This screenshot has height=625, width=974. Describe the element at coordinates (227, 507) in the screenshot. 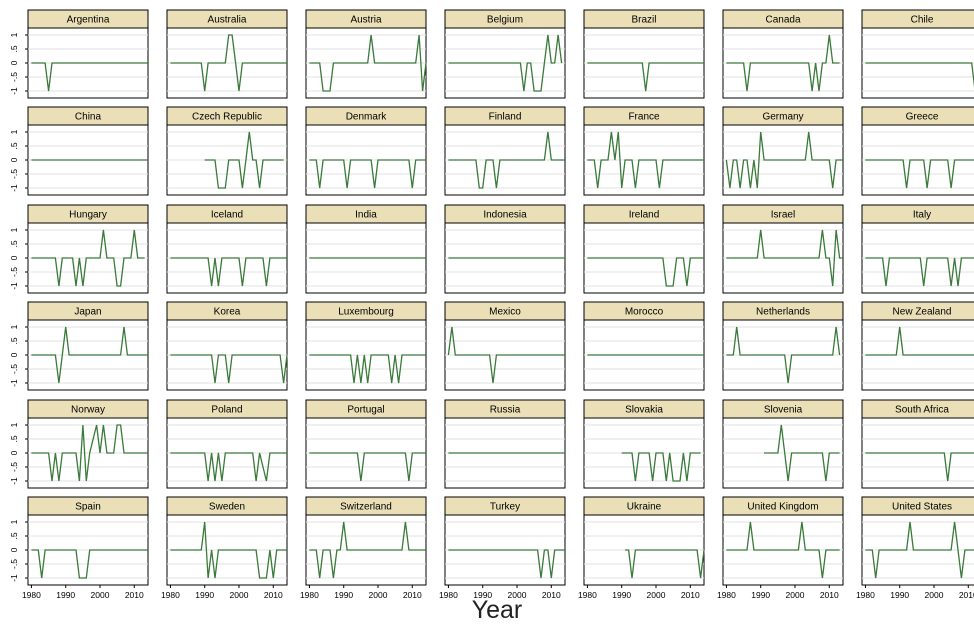

I see `panel-title: Sweden` at that location.